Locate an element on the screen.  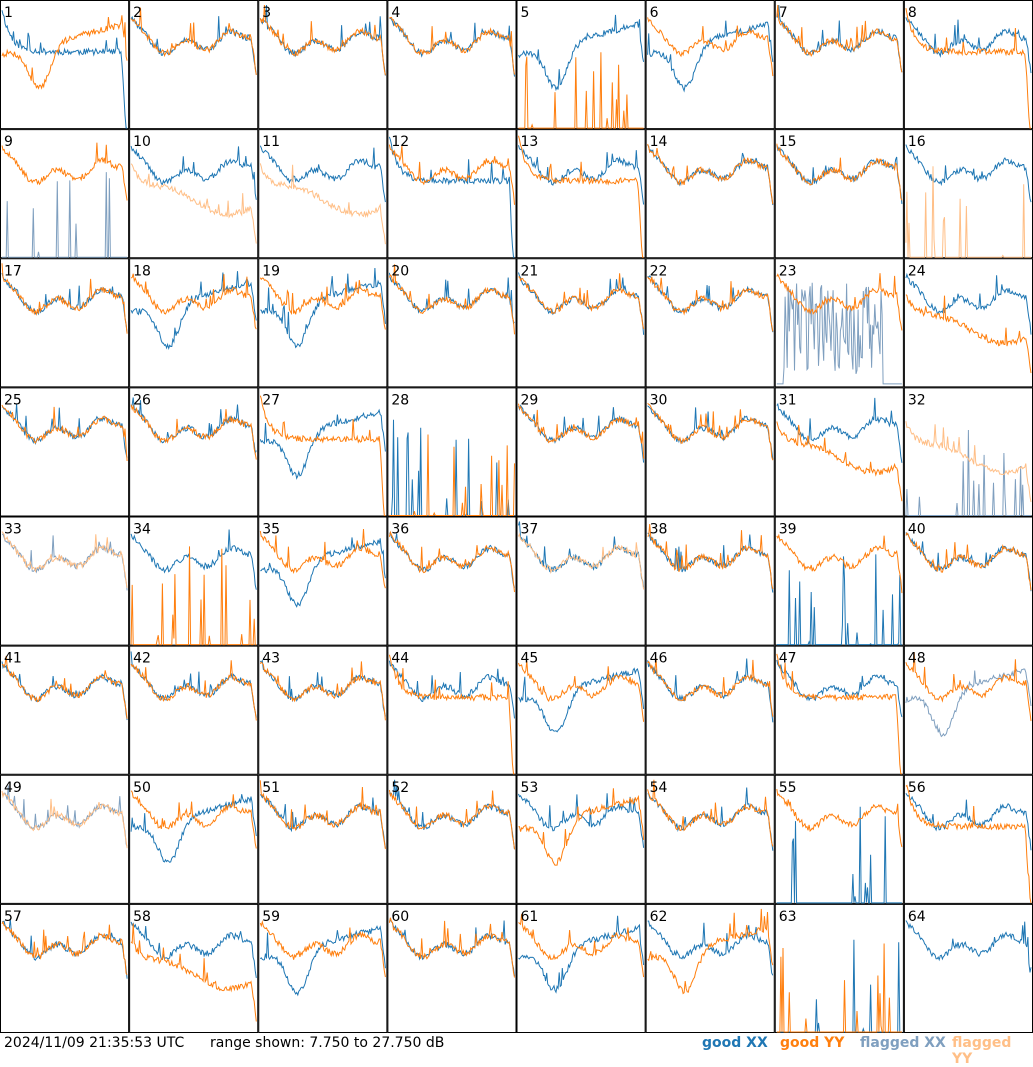
panel-36: 36 is located at coordinates (452, 581).